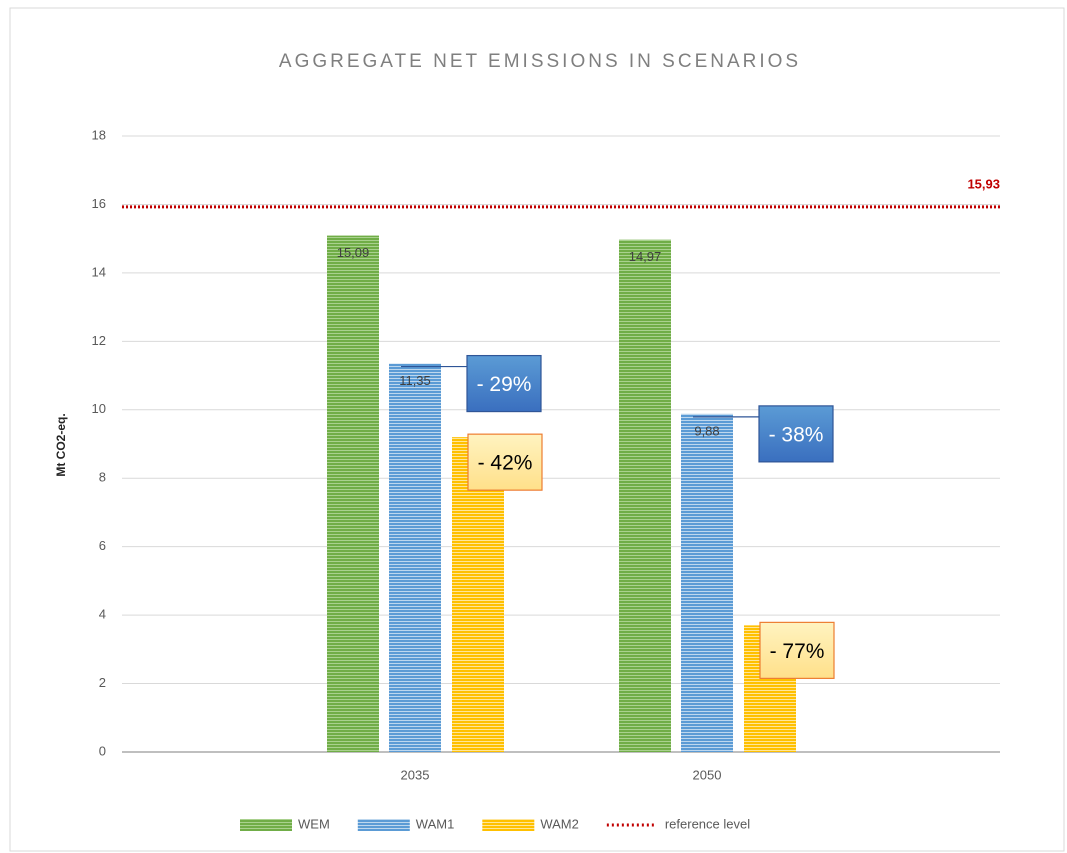  I want to click on y-tick-label: 4, so click(102, 614).